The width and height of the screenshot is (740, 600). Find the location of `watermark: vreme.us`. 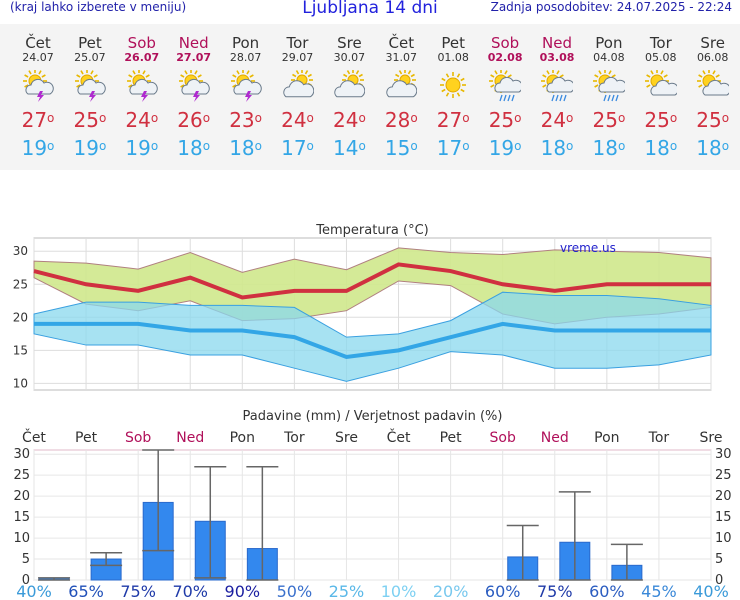

watermark: vreme.us is located at coordinates (588, 248).